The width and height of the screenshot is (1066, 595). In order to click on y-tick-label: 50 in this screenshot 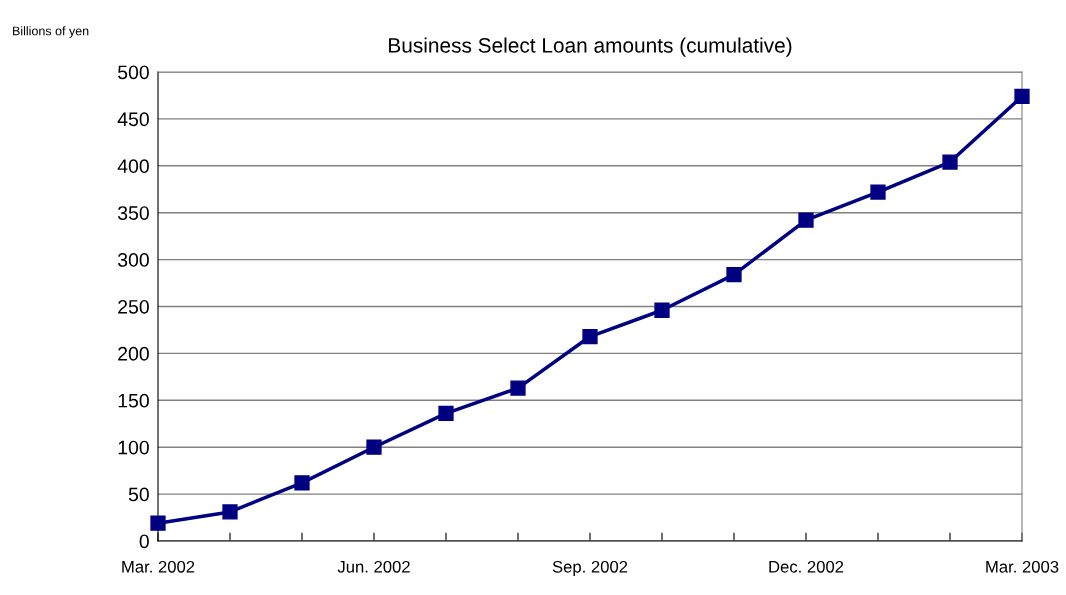, I will do `click(138, 494)`.